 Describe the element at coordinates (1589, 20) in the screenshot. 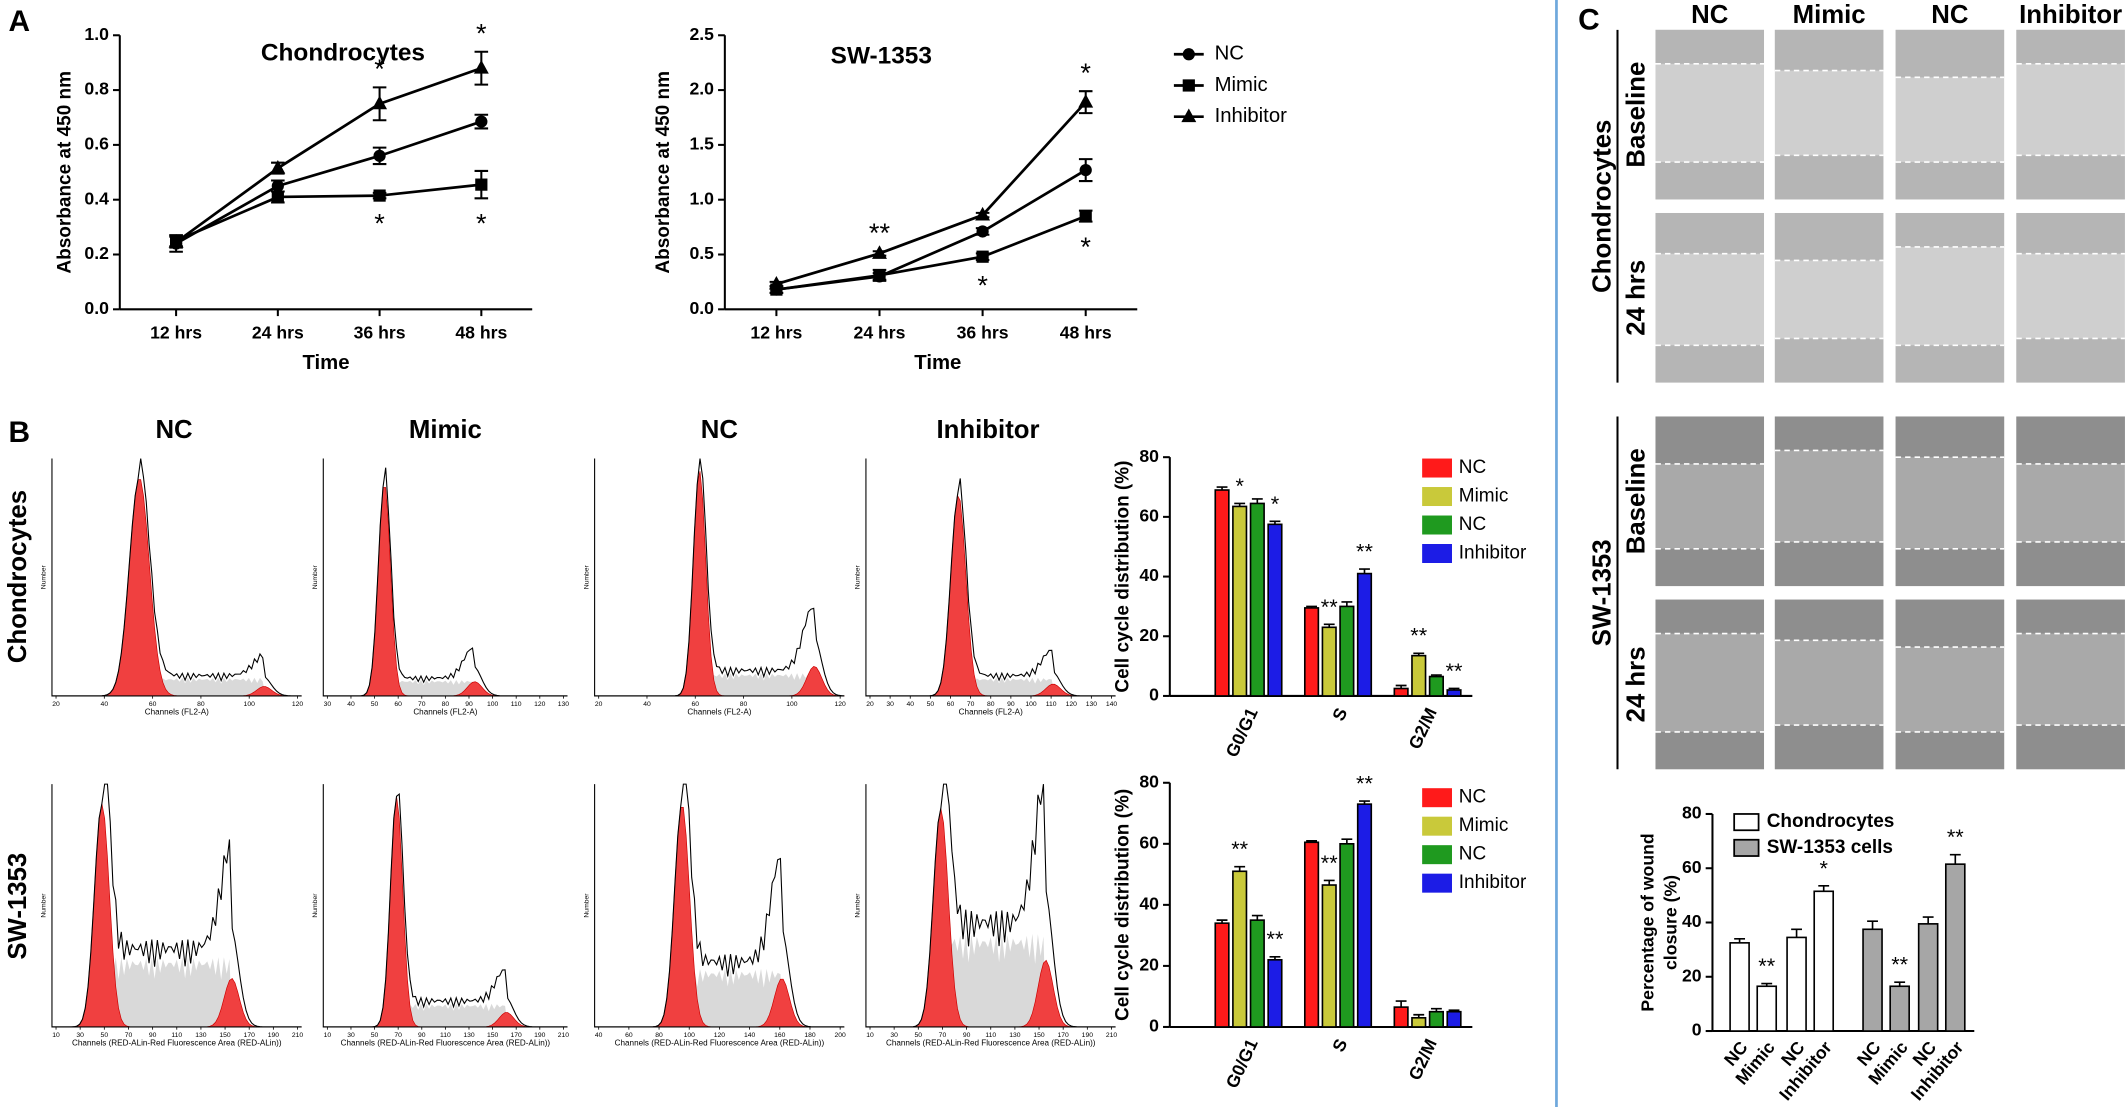

I see `panel-label: C` at that location.